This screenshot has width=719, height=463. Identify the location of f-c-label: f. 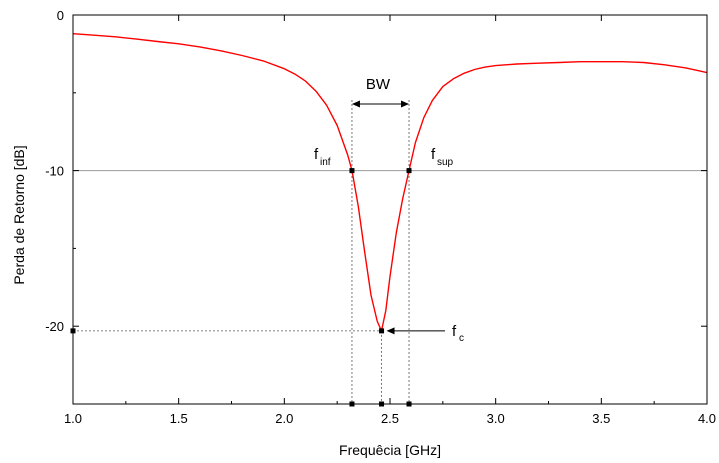
(454, 331).